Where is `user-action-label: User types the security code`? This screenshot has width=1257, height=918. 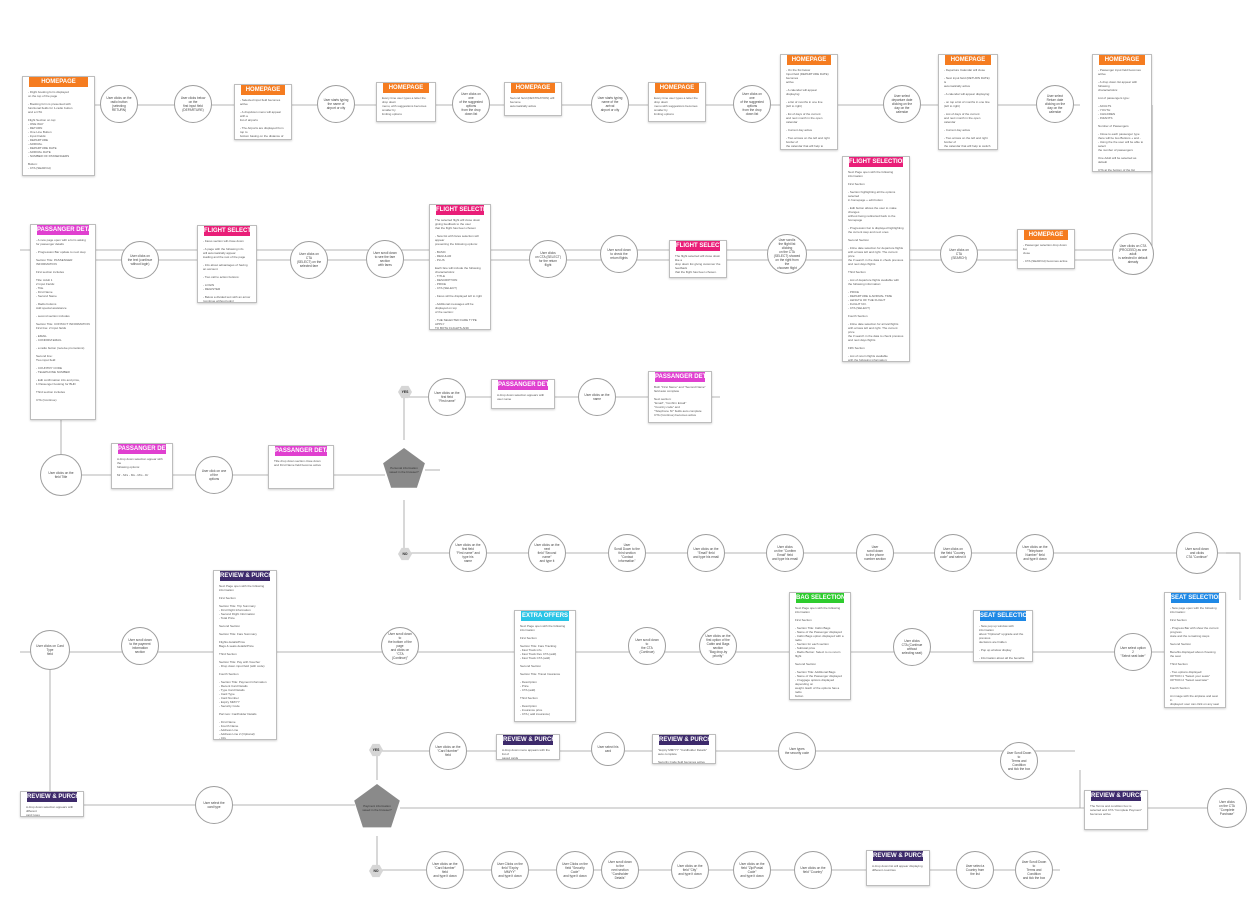
user-action-label: User types the security code is located at coordinates (797, 751).